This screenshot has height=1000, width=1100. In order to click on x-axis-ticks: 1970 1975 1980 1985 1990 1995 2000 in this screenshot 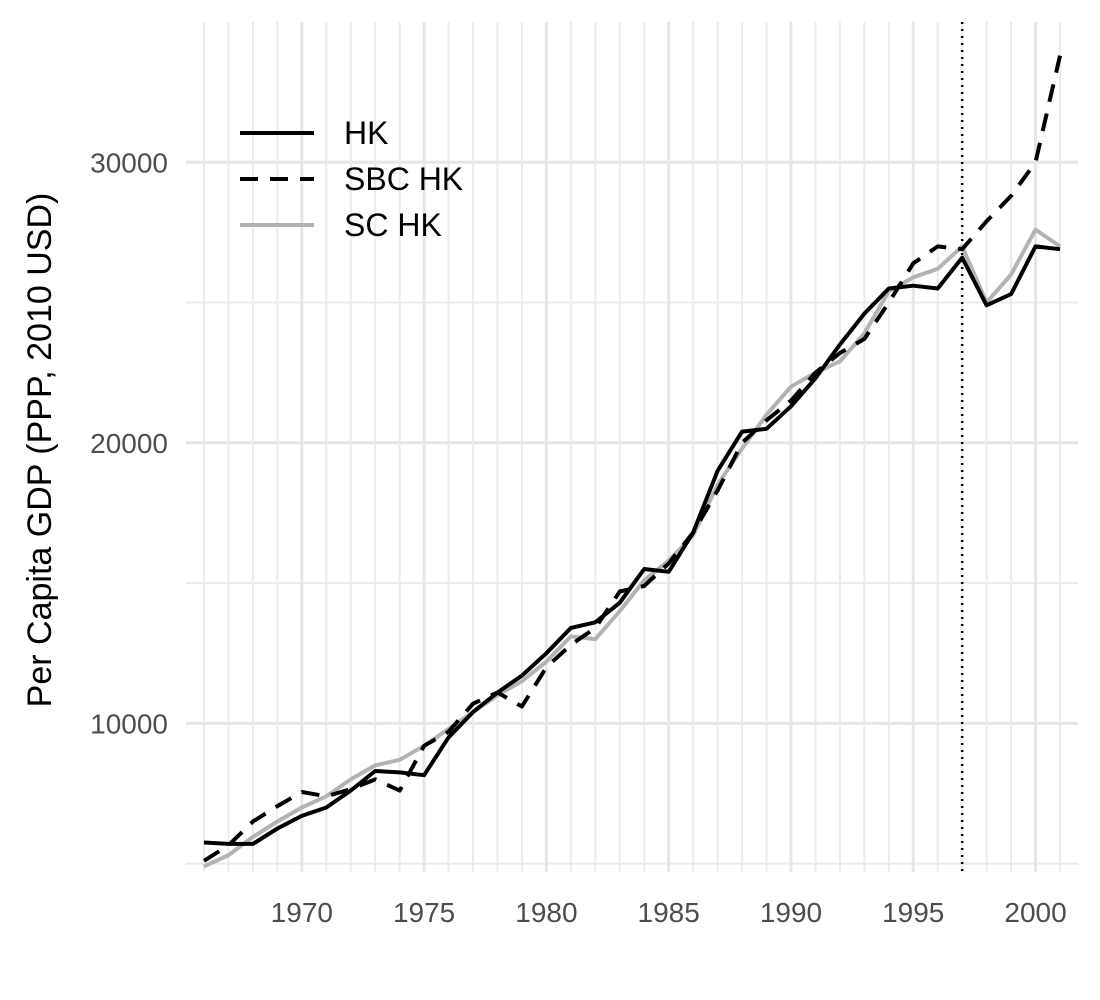, I will do `click(669, 912)`.